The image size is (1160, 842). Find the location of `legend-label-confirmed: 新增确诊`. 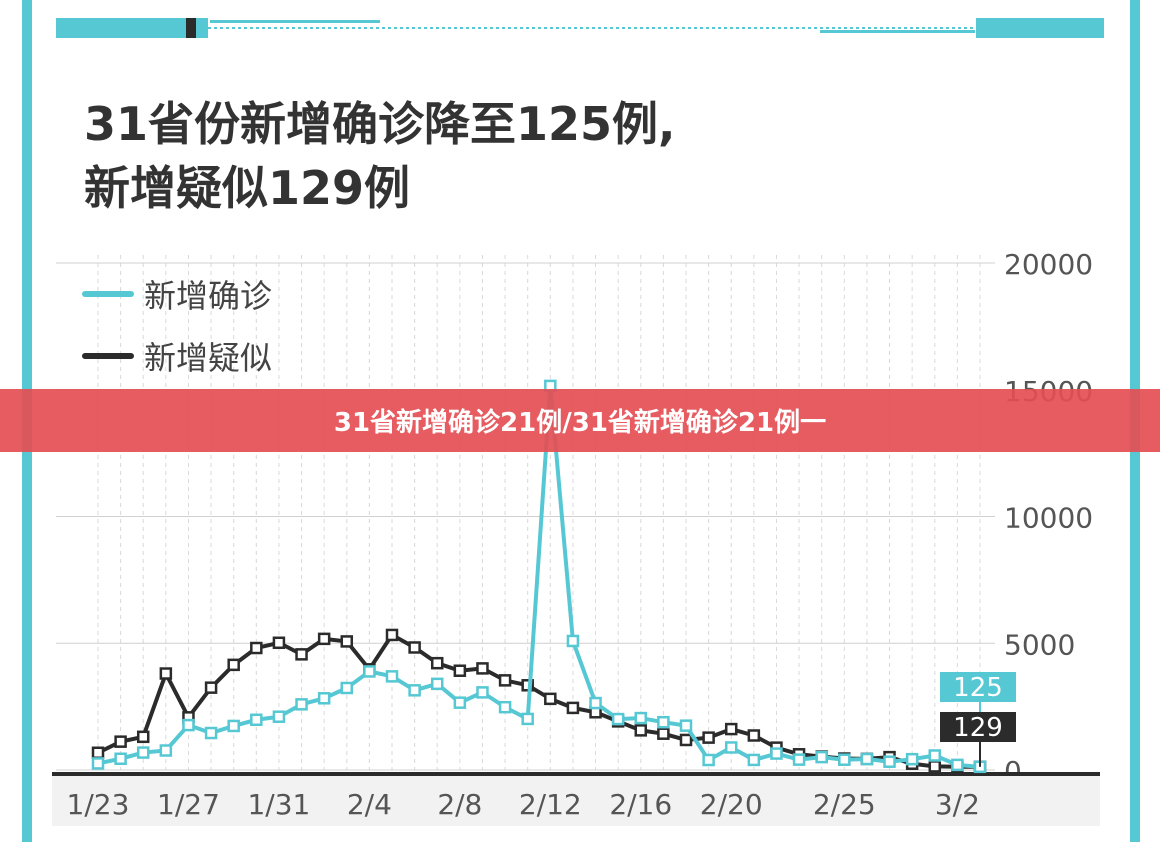

legend-label-confirmed: 新增确诊 is located at coordinates (208, 296).